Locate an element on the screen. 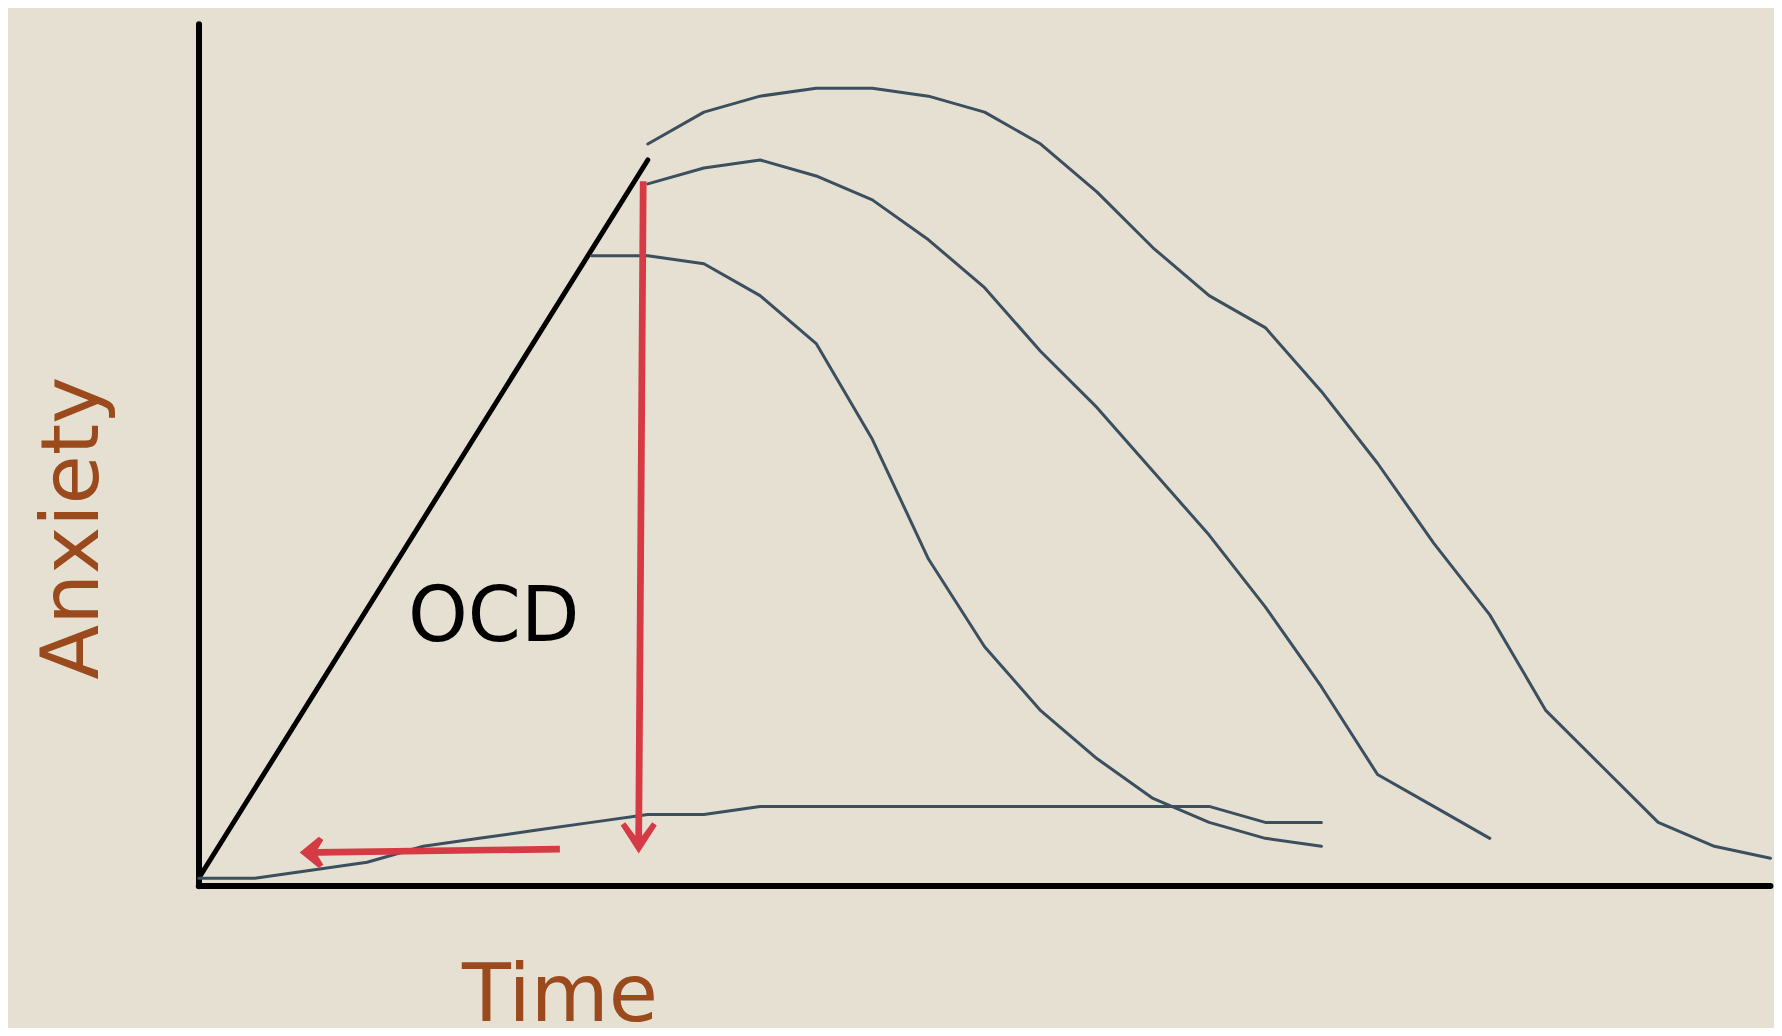  annotation: OCD is located at coordinates (494, 614).